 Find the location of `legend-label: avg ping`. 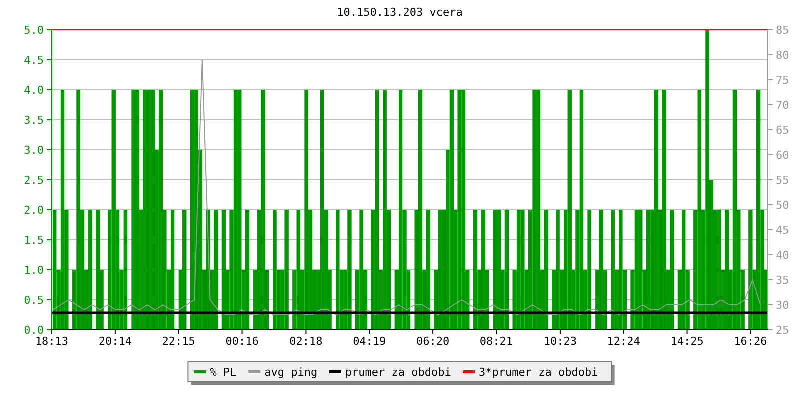

legend-label: avg ping is located at coordinates (291, 372).